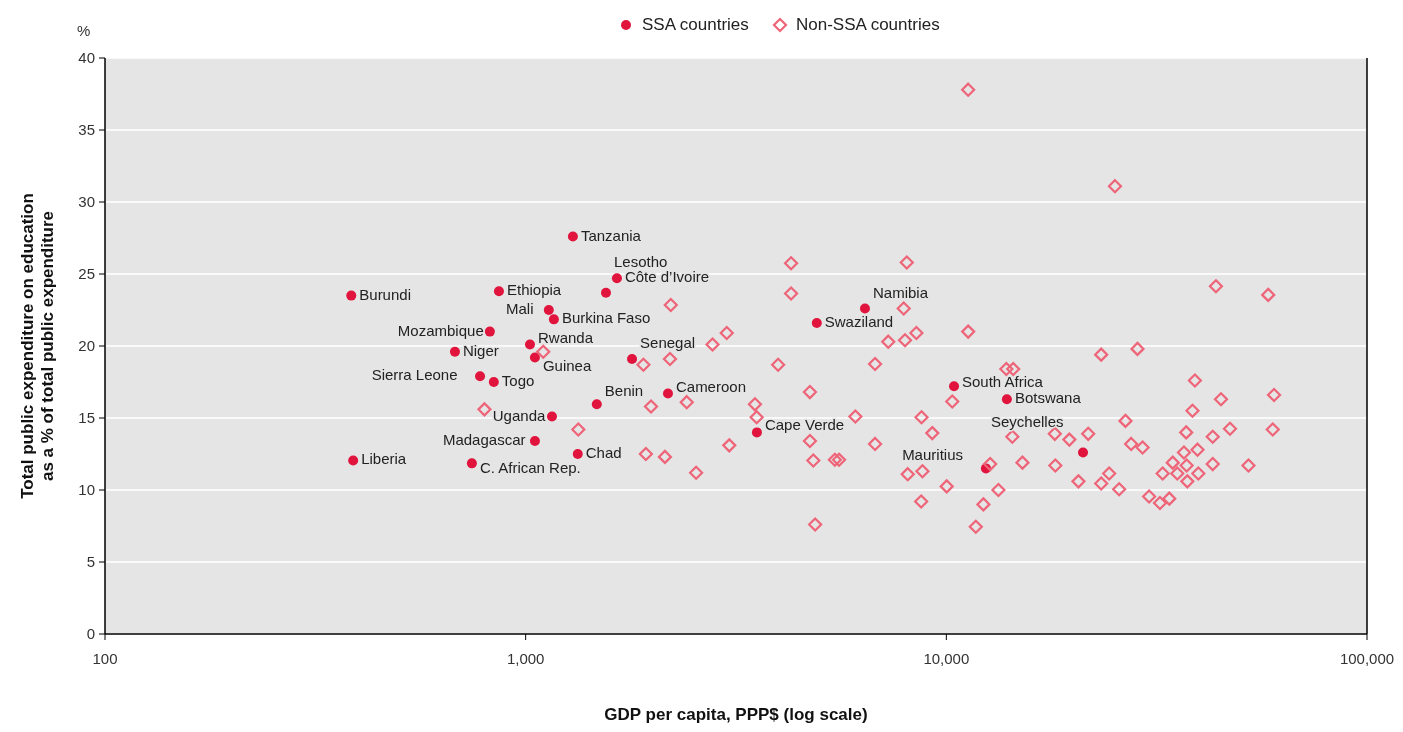 The image size is (1403, 732). Describe the element at coordinates (804, 425) in the screenshot. I see `annotation: Cape Verde` at that location.